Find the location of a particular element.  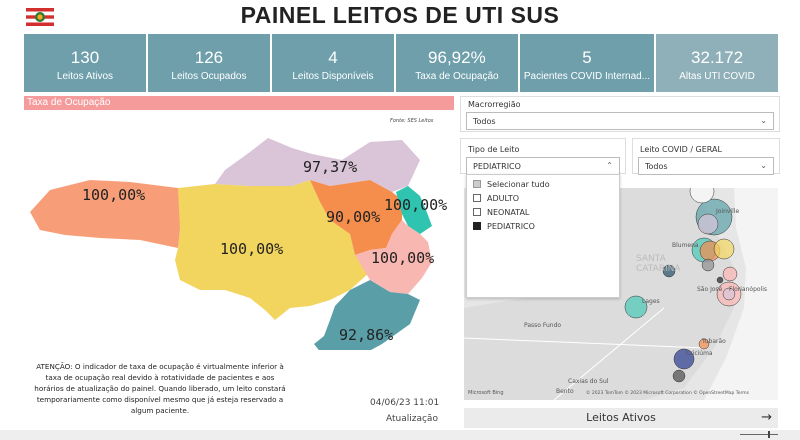

region-label: 97,37% is located at coordinates (330, 167).